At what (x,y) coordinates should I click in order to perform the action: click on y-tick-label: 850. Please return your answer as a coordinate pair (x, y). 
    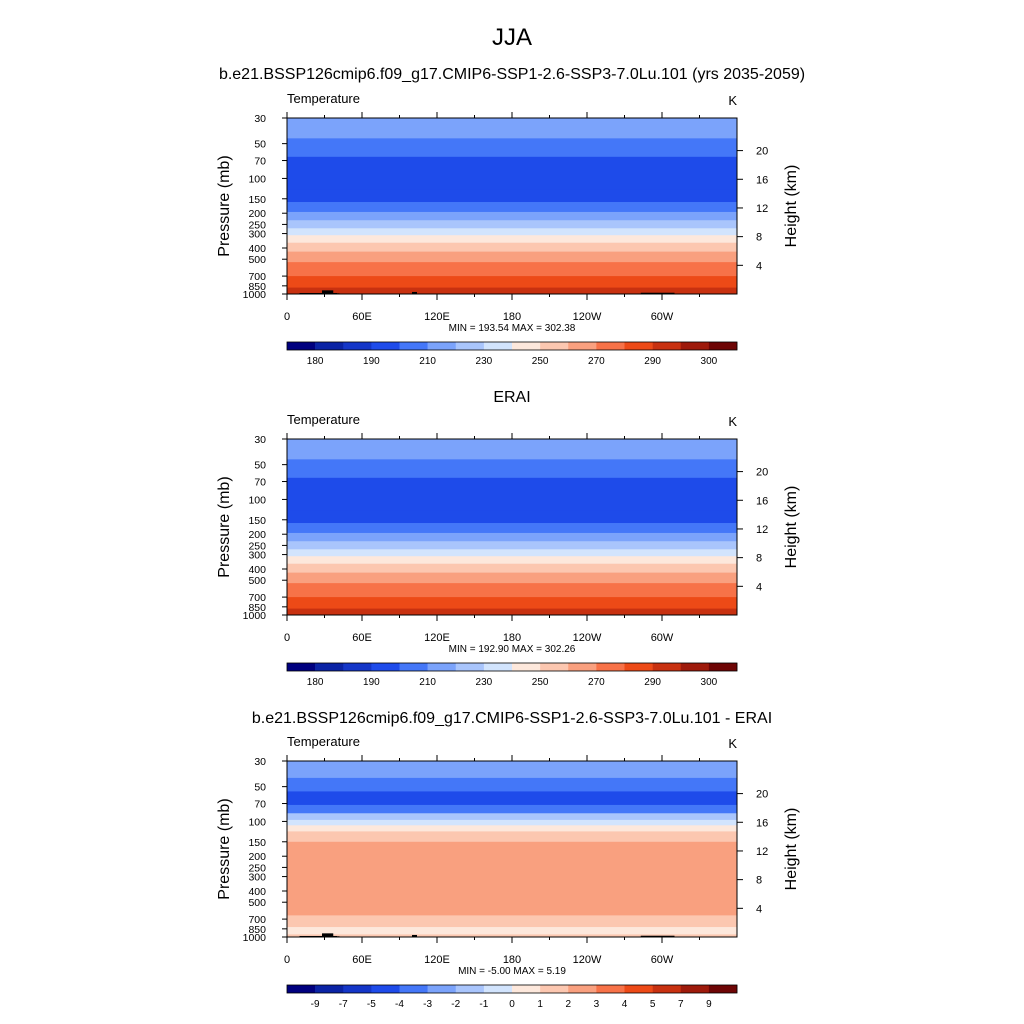
    Looking at the image, I should click on (257, 930).